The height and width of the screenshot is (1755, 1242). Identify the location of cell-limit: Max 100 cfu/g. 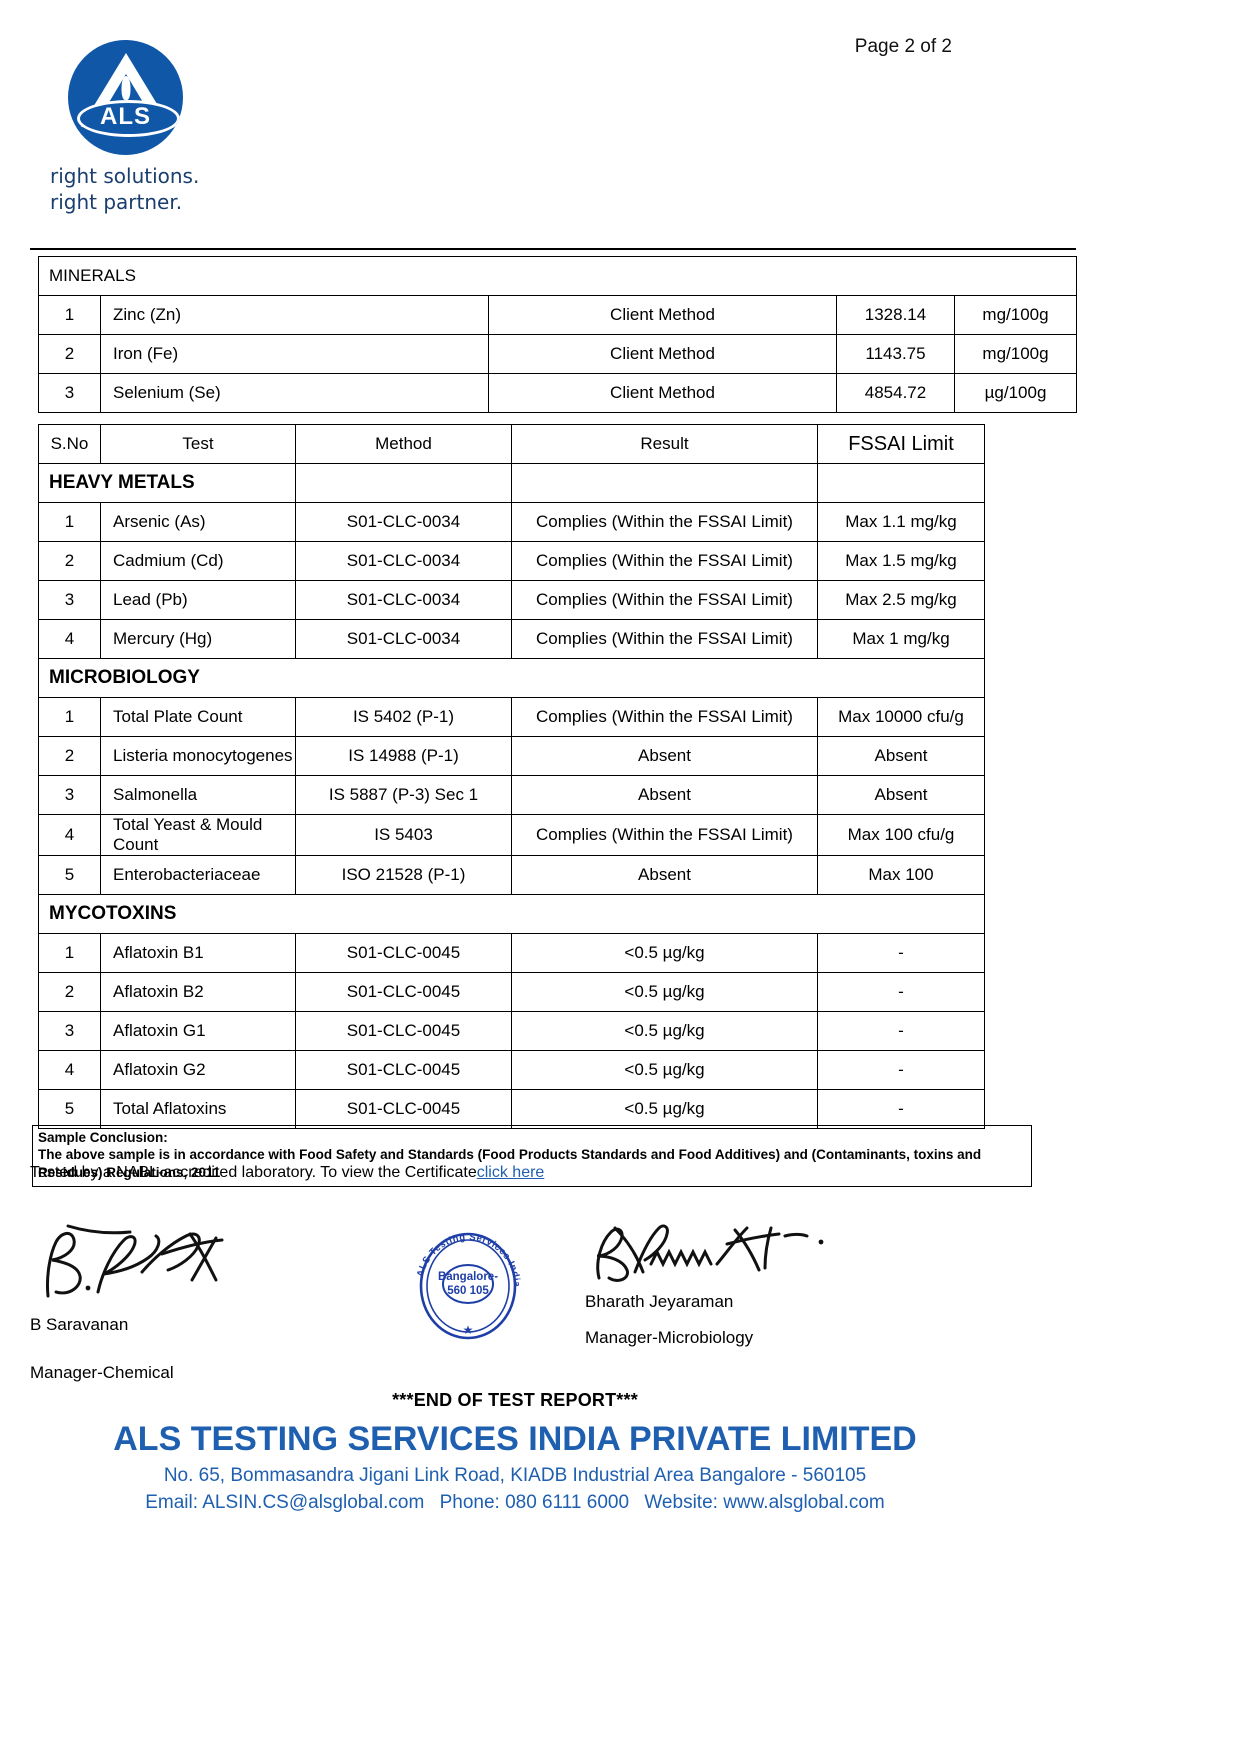
(901, 835).